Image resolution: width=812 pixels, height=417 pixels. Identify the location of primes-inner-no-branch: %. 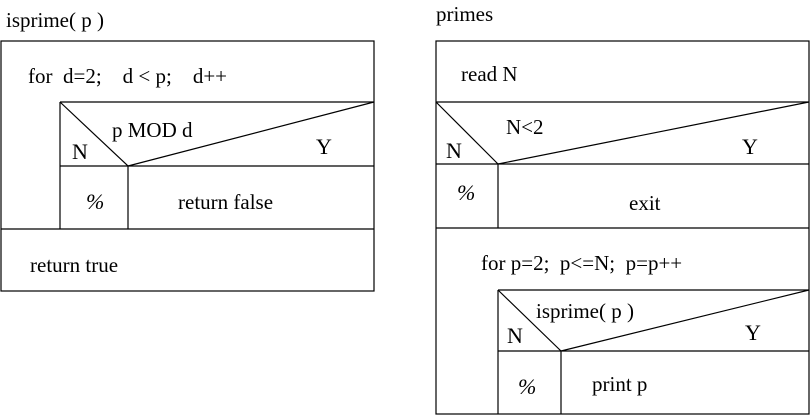
(527, 386).